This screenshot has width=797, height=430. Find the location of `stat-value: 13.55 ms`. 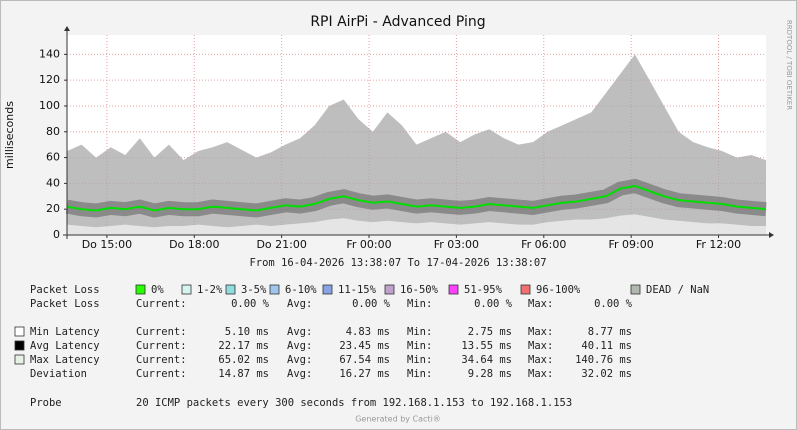

stat-value: 13.55 ms is located at coordinates (486, 346).